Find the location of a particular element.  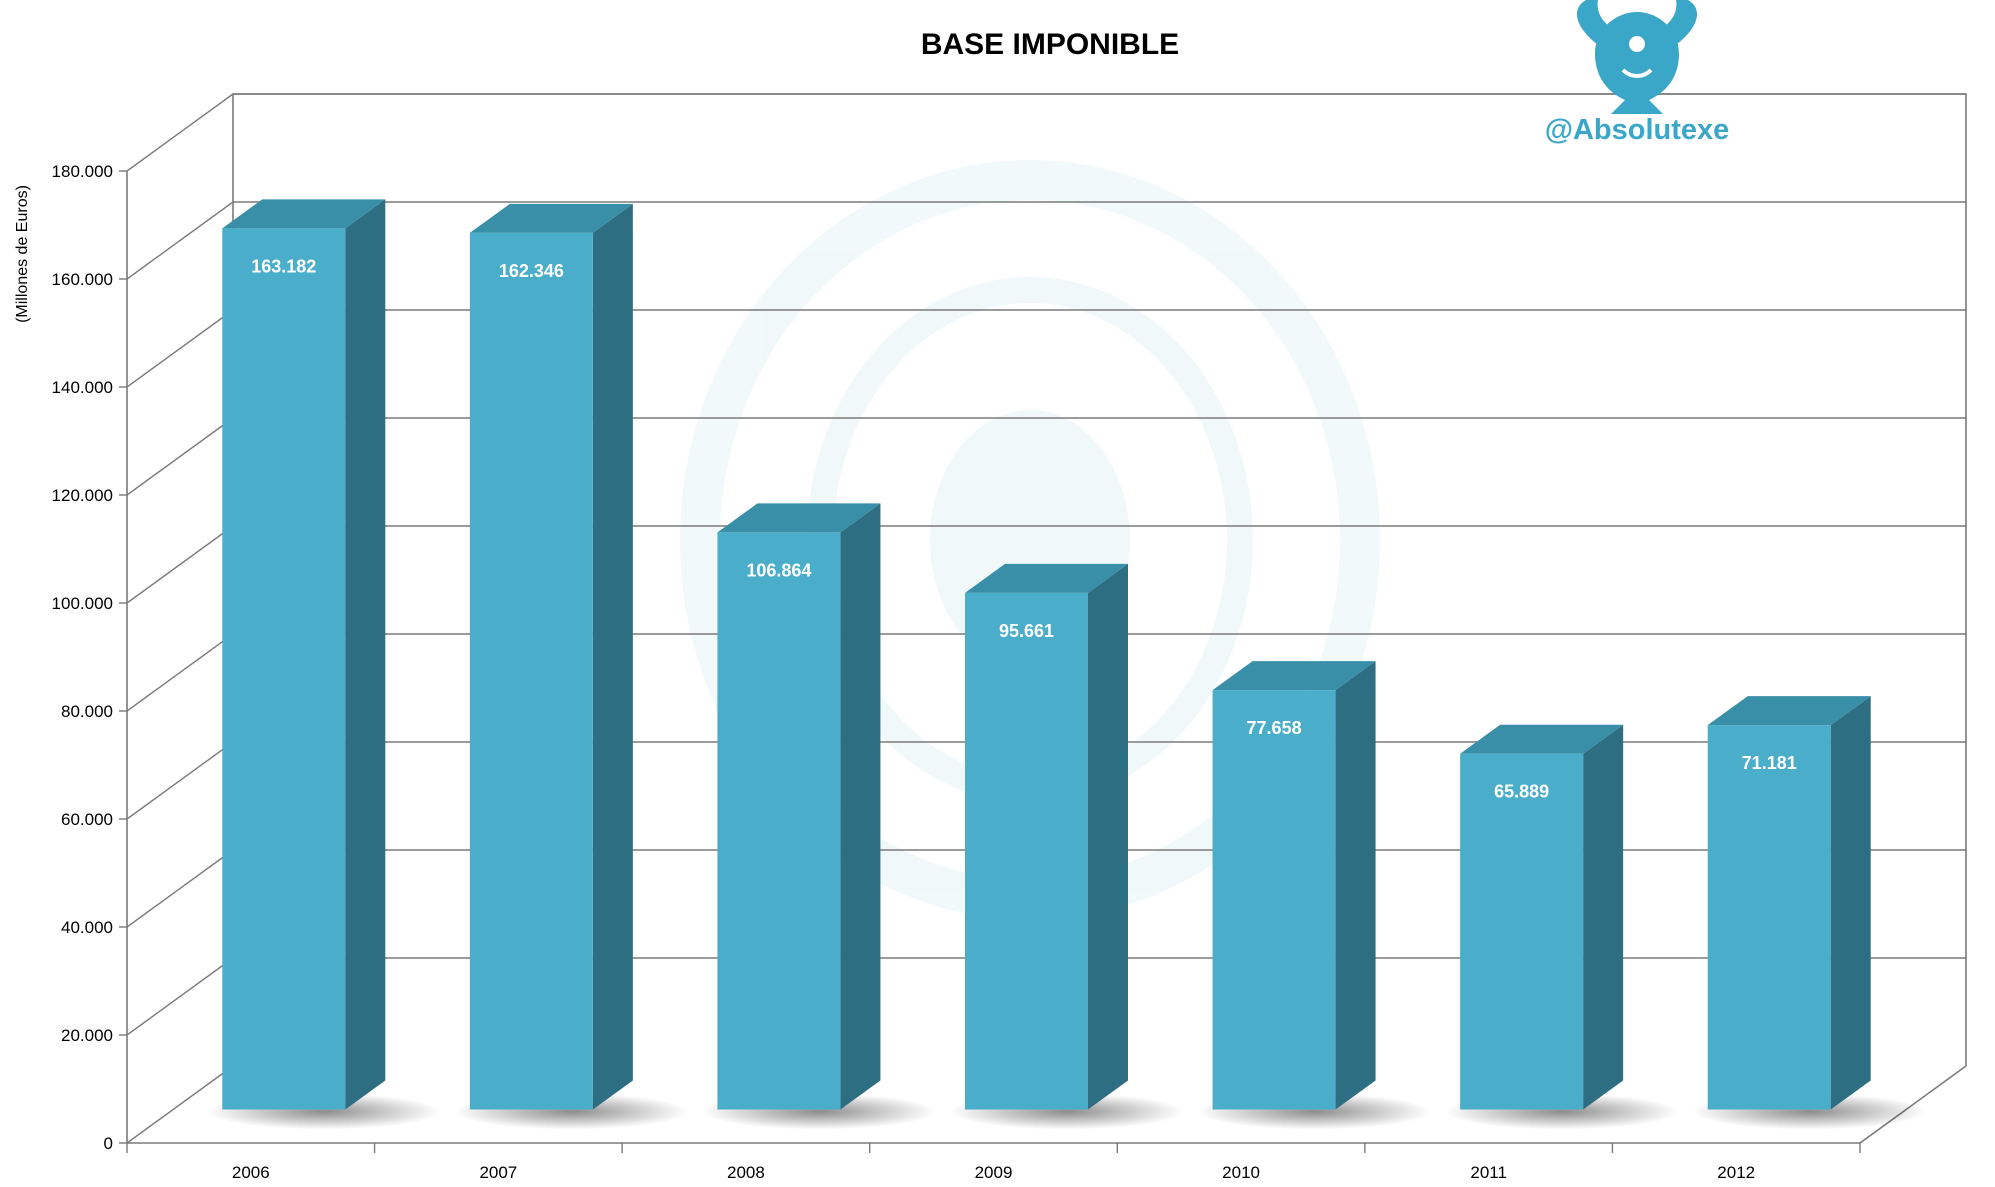

x-tick-label: 2009 is located at coordinates (994, 1172).